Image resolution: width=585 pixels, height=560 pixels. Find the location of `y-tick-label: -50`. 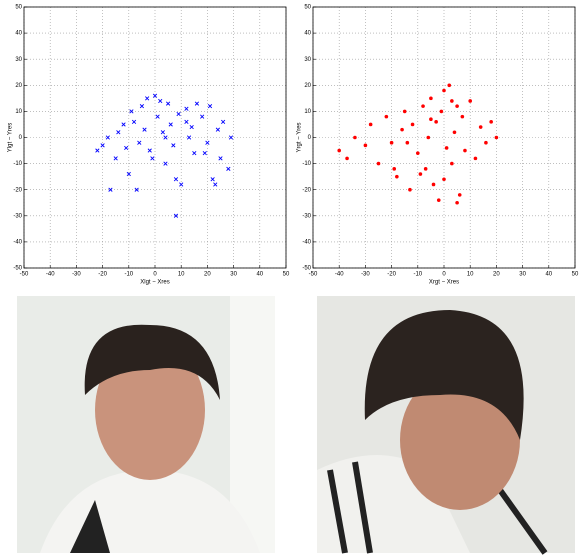

y-tick-label: -50 is located at coordinates (17, 269).